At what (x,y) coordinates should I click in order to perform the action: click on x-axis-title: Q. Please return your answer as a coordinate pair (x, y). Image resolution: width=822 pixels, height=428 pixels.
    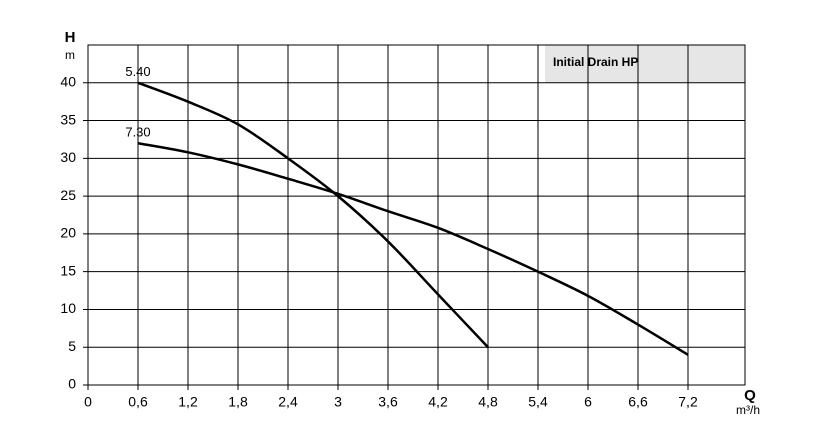
    Looking at the image, I should click on (750, 395).